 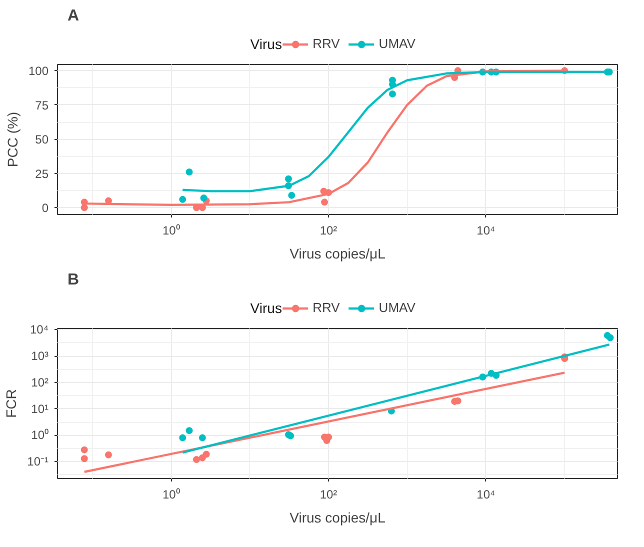 What do you see at coordinates (74, 16) in the screenshot?
I see `chart-title: A` at bounding box center [74, 16].